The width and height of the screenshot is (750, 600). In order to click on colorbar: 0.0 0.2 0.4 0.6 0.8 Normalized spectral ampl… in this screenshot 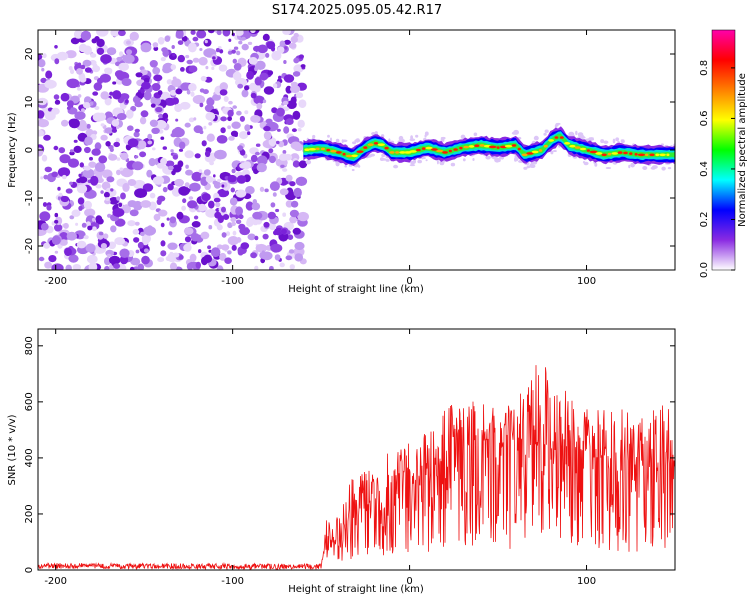, I will do `click(723, 153)`.